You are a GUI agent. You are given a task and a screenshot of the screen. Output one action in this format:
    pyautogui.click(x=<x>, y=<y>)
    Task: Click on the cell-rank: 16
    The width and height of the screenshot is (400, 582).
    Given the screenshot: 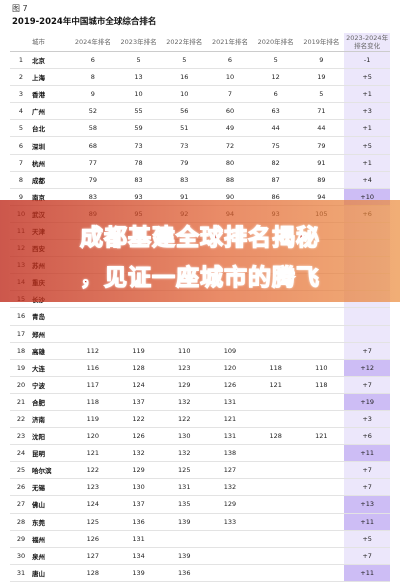 What is the action you would take?
    pyautogui.click(x=21, y=316)
    